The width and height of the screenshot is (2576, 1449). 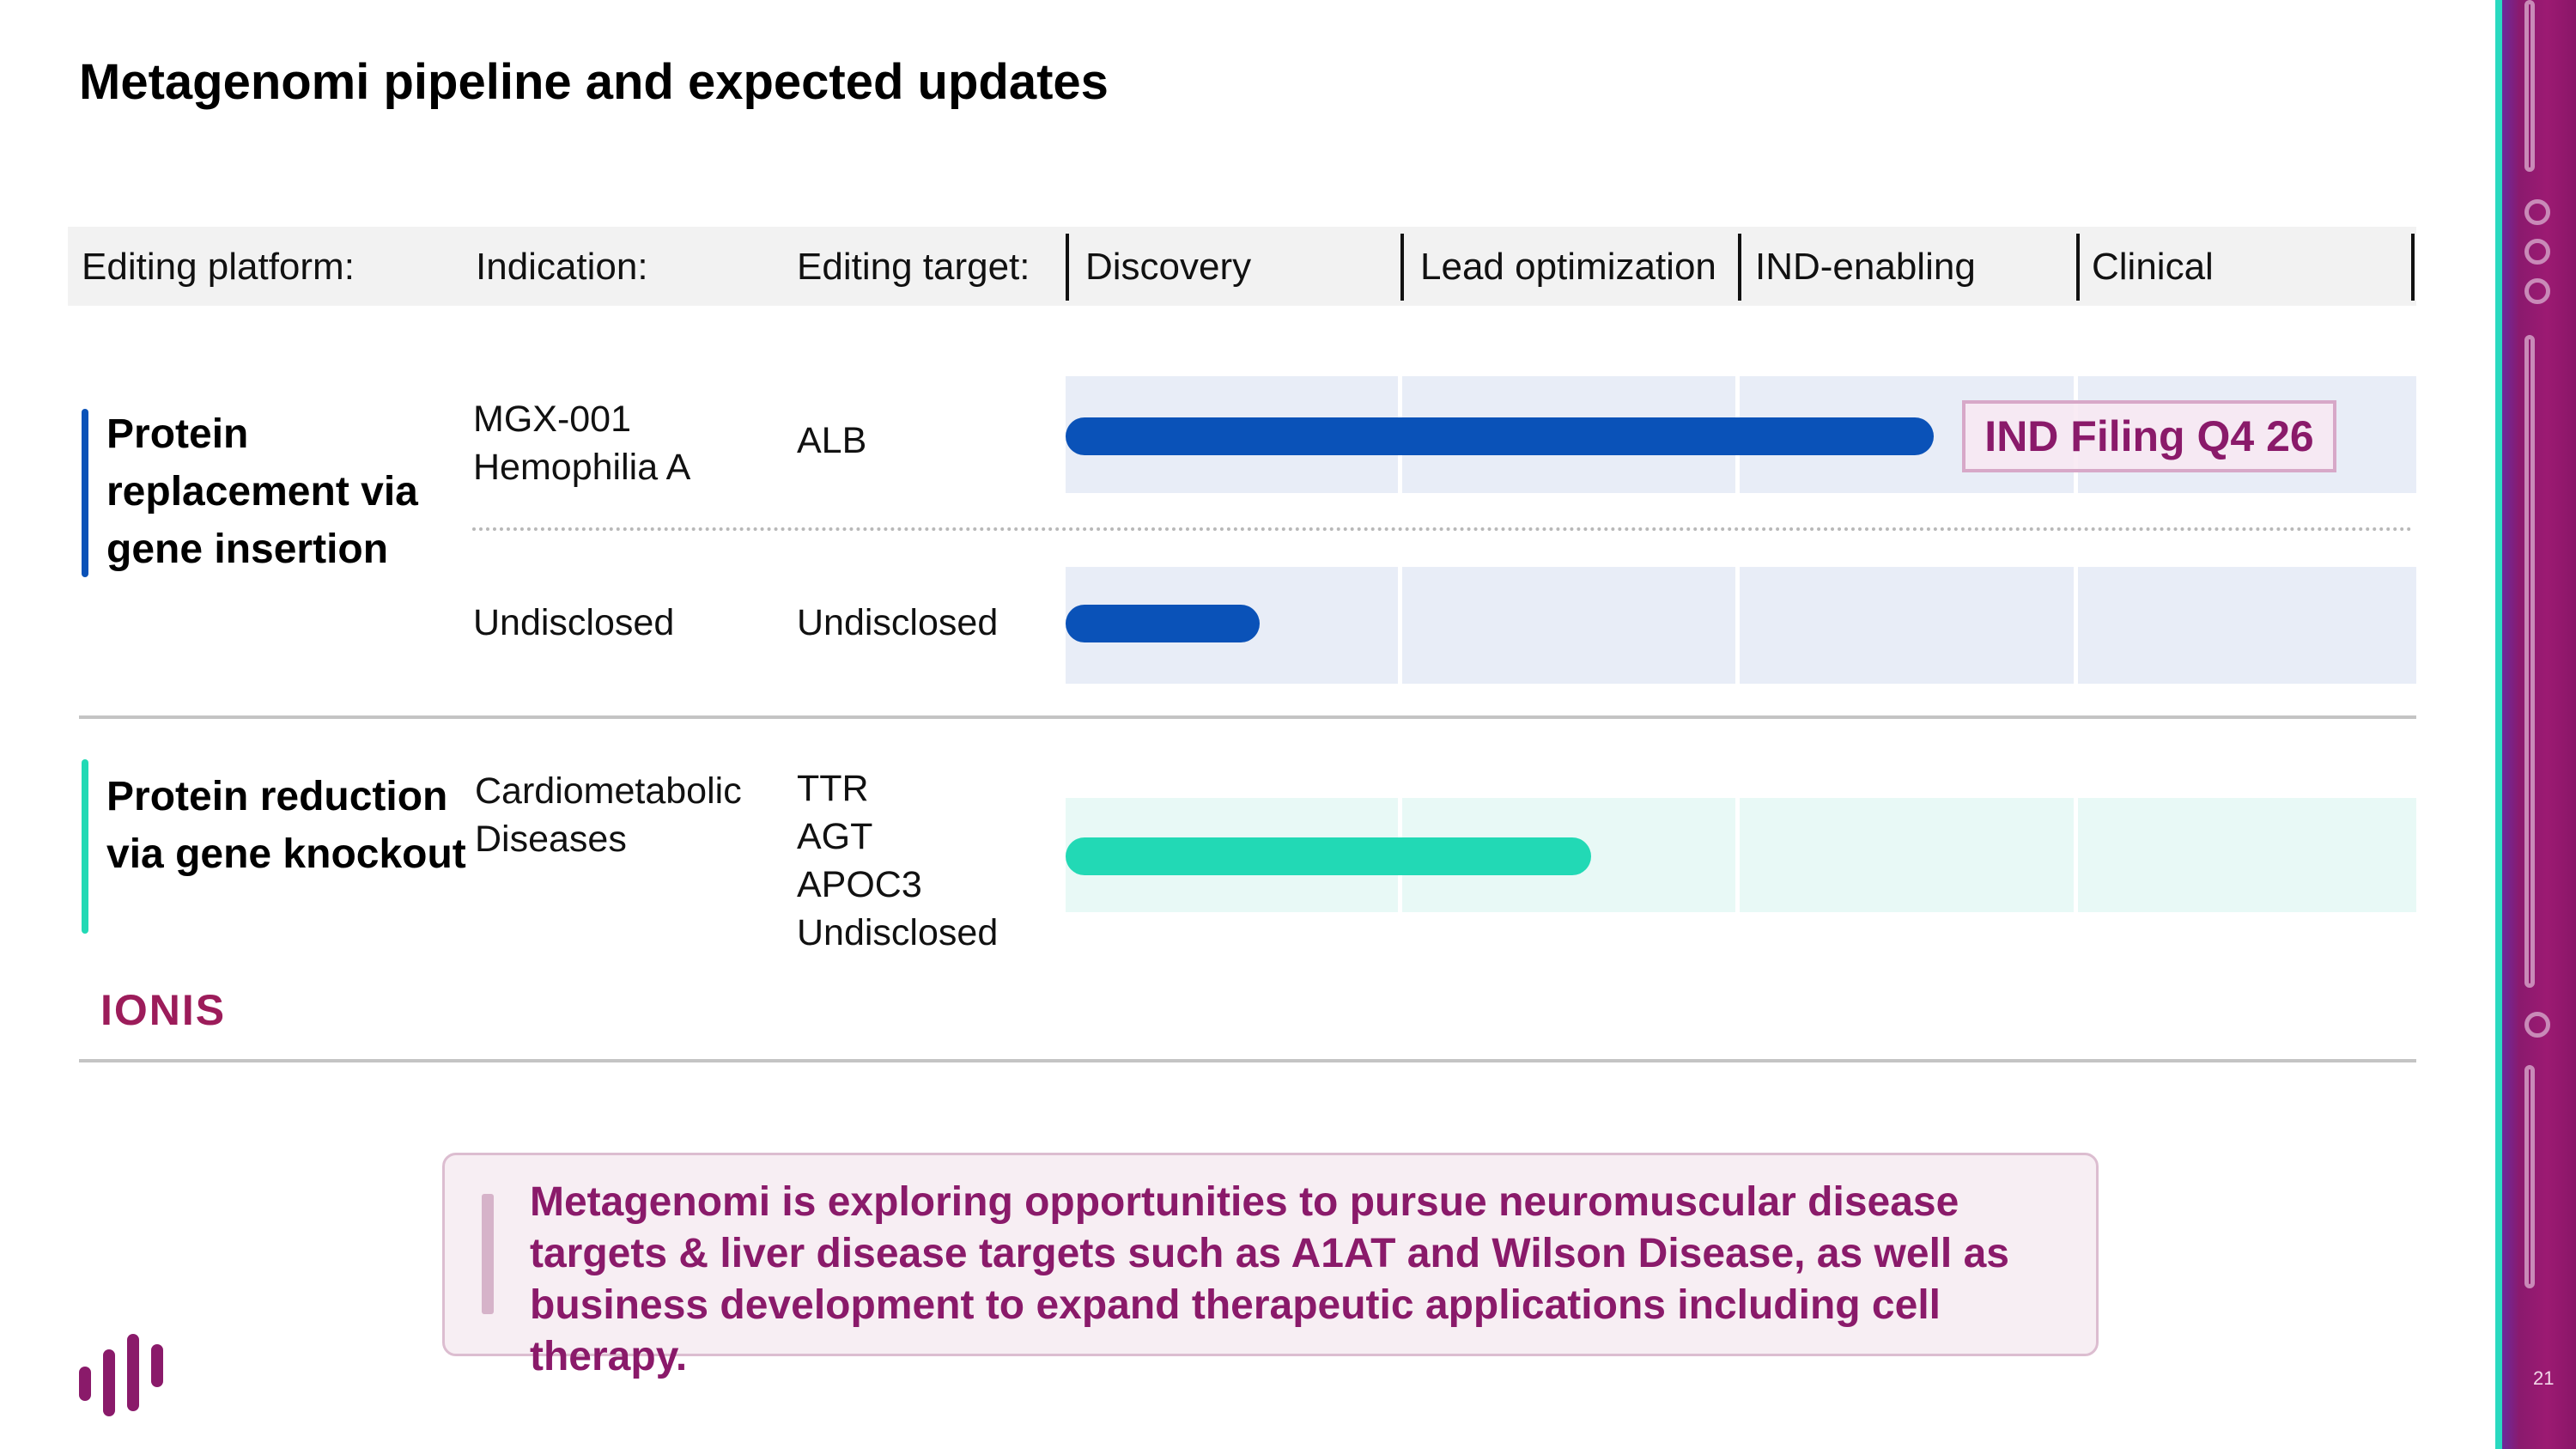 I want to click on platform-label: Protein reduction via gene knockout, so click(x=286, y=825).